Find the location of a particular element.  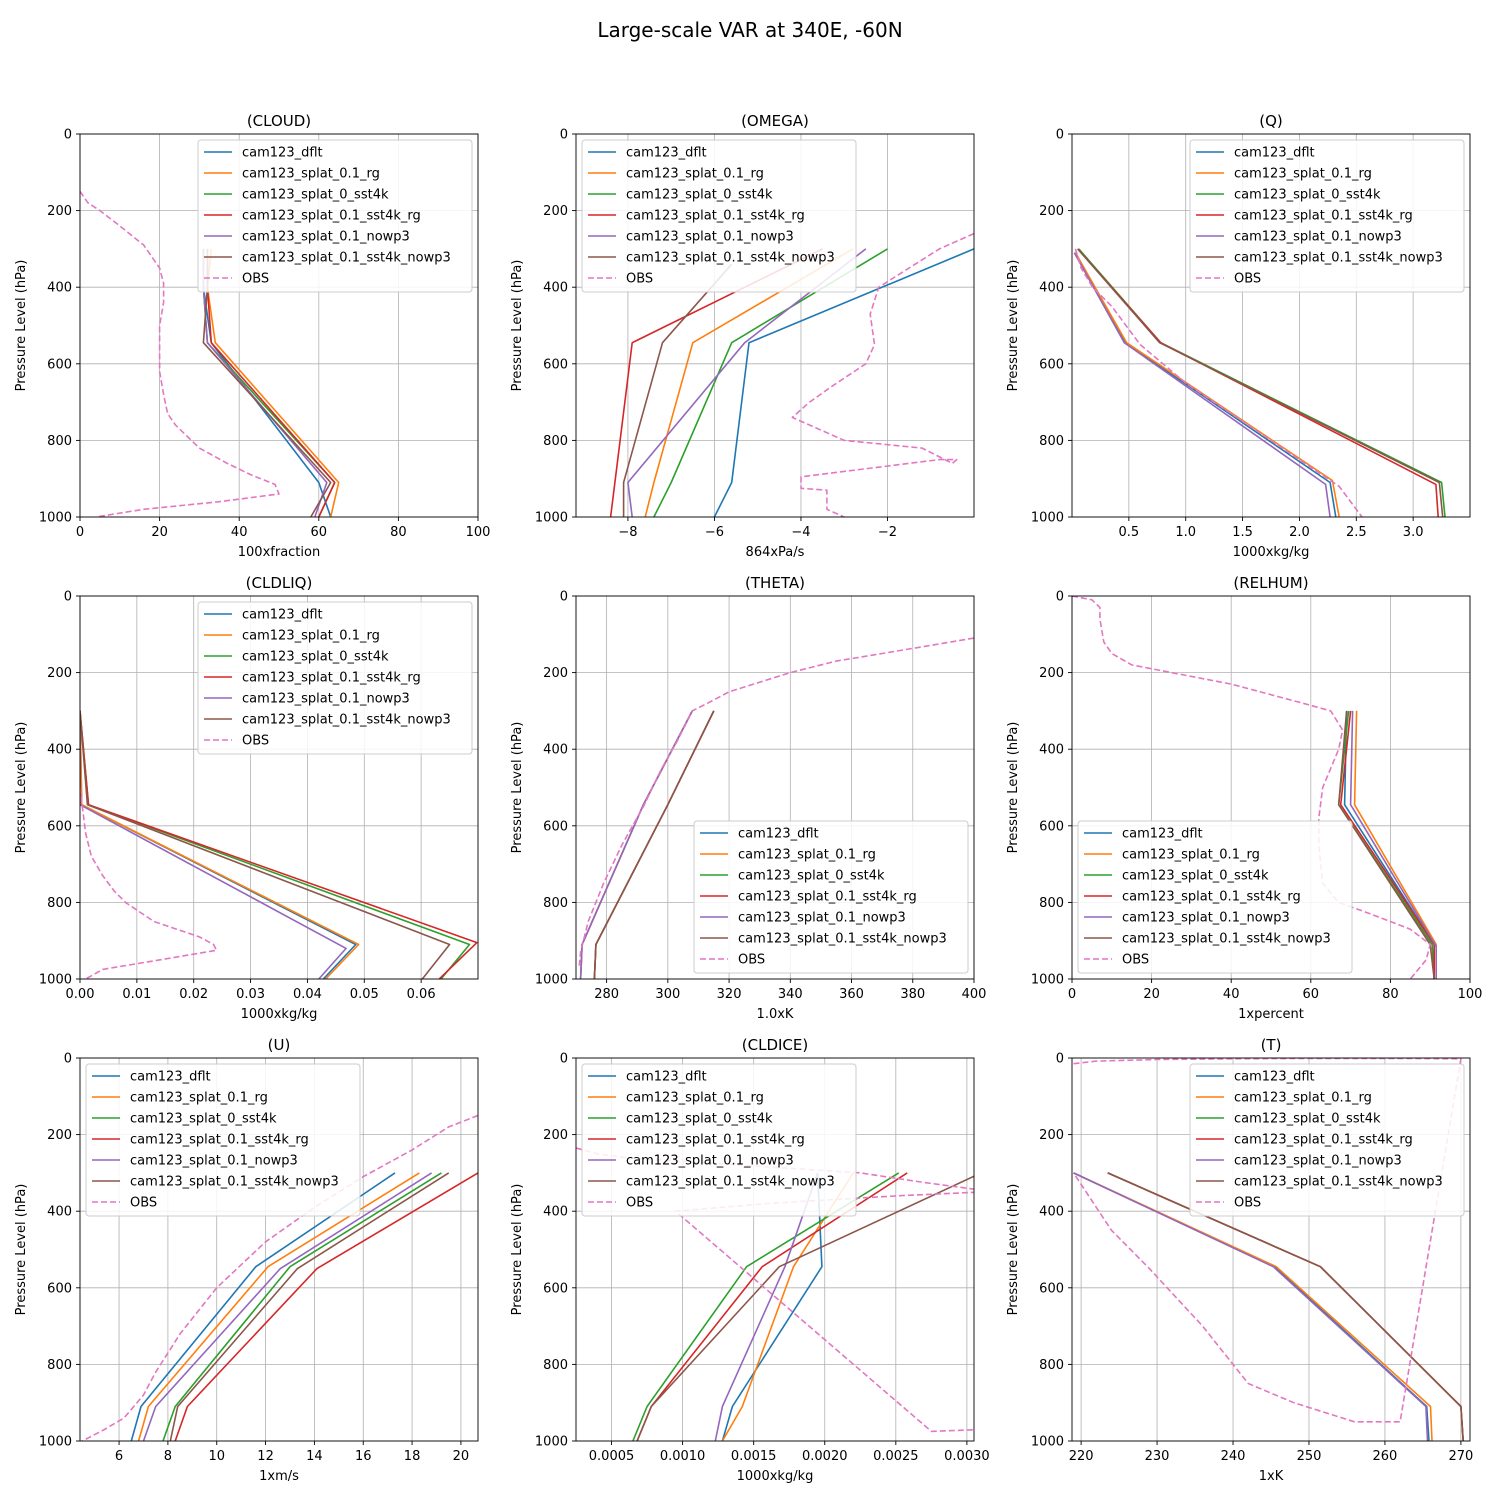

x-axis-label: 100xfraction is located at coordinates (279, 552).